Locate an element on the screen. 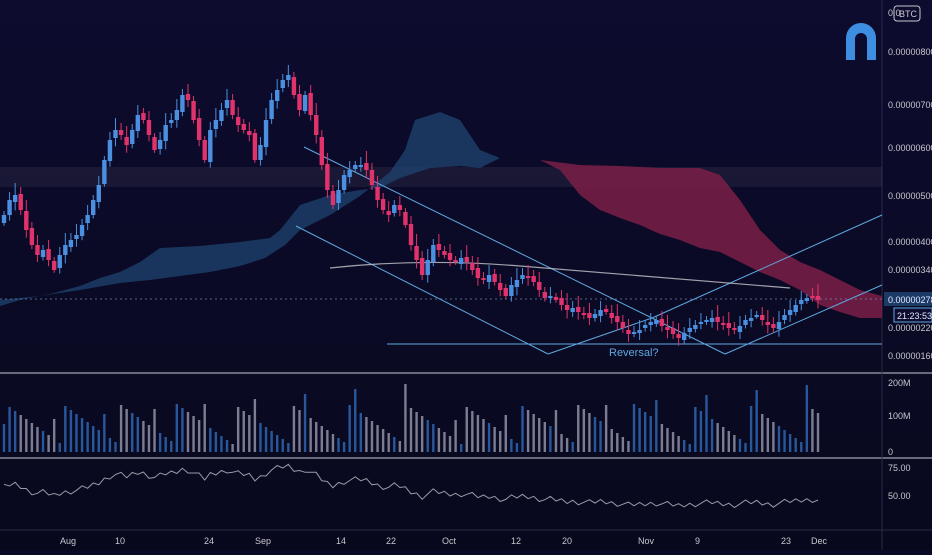 This screenshot has height=555, width=932. time-tick-label: Aug is located at coordinates (68, 541).